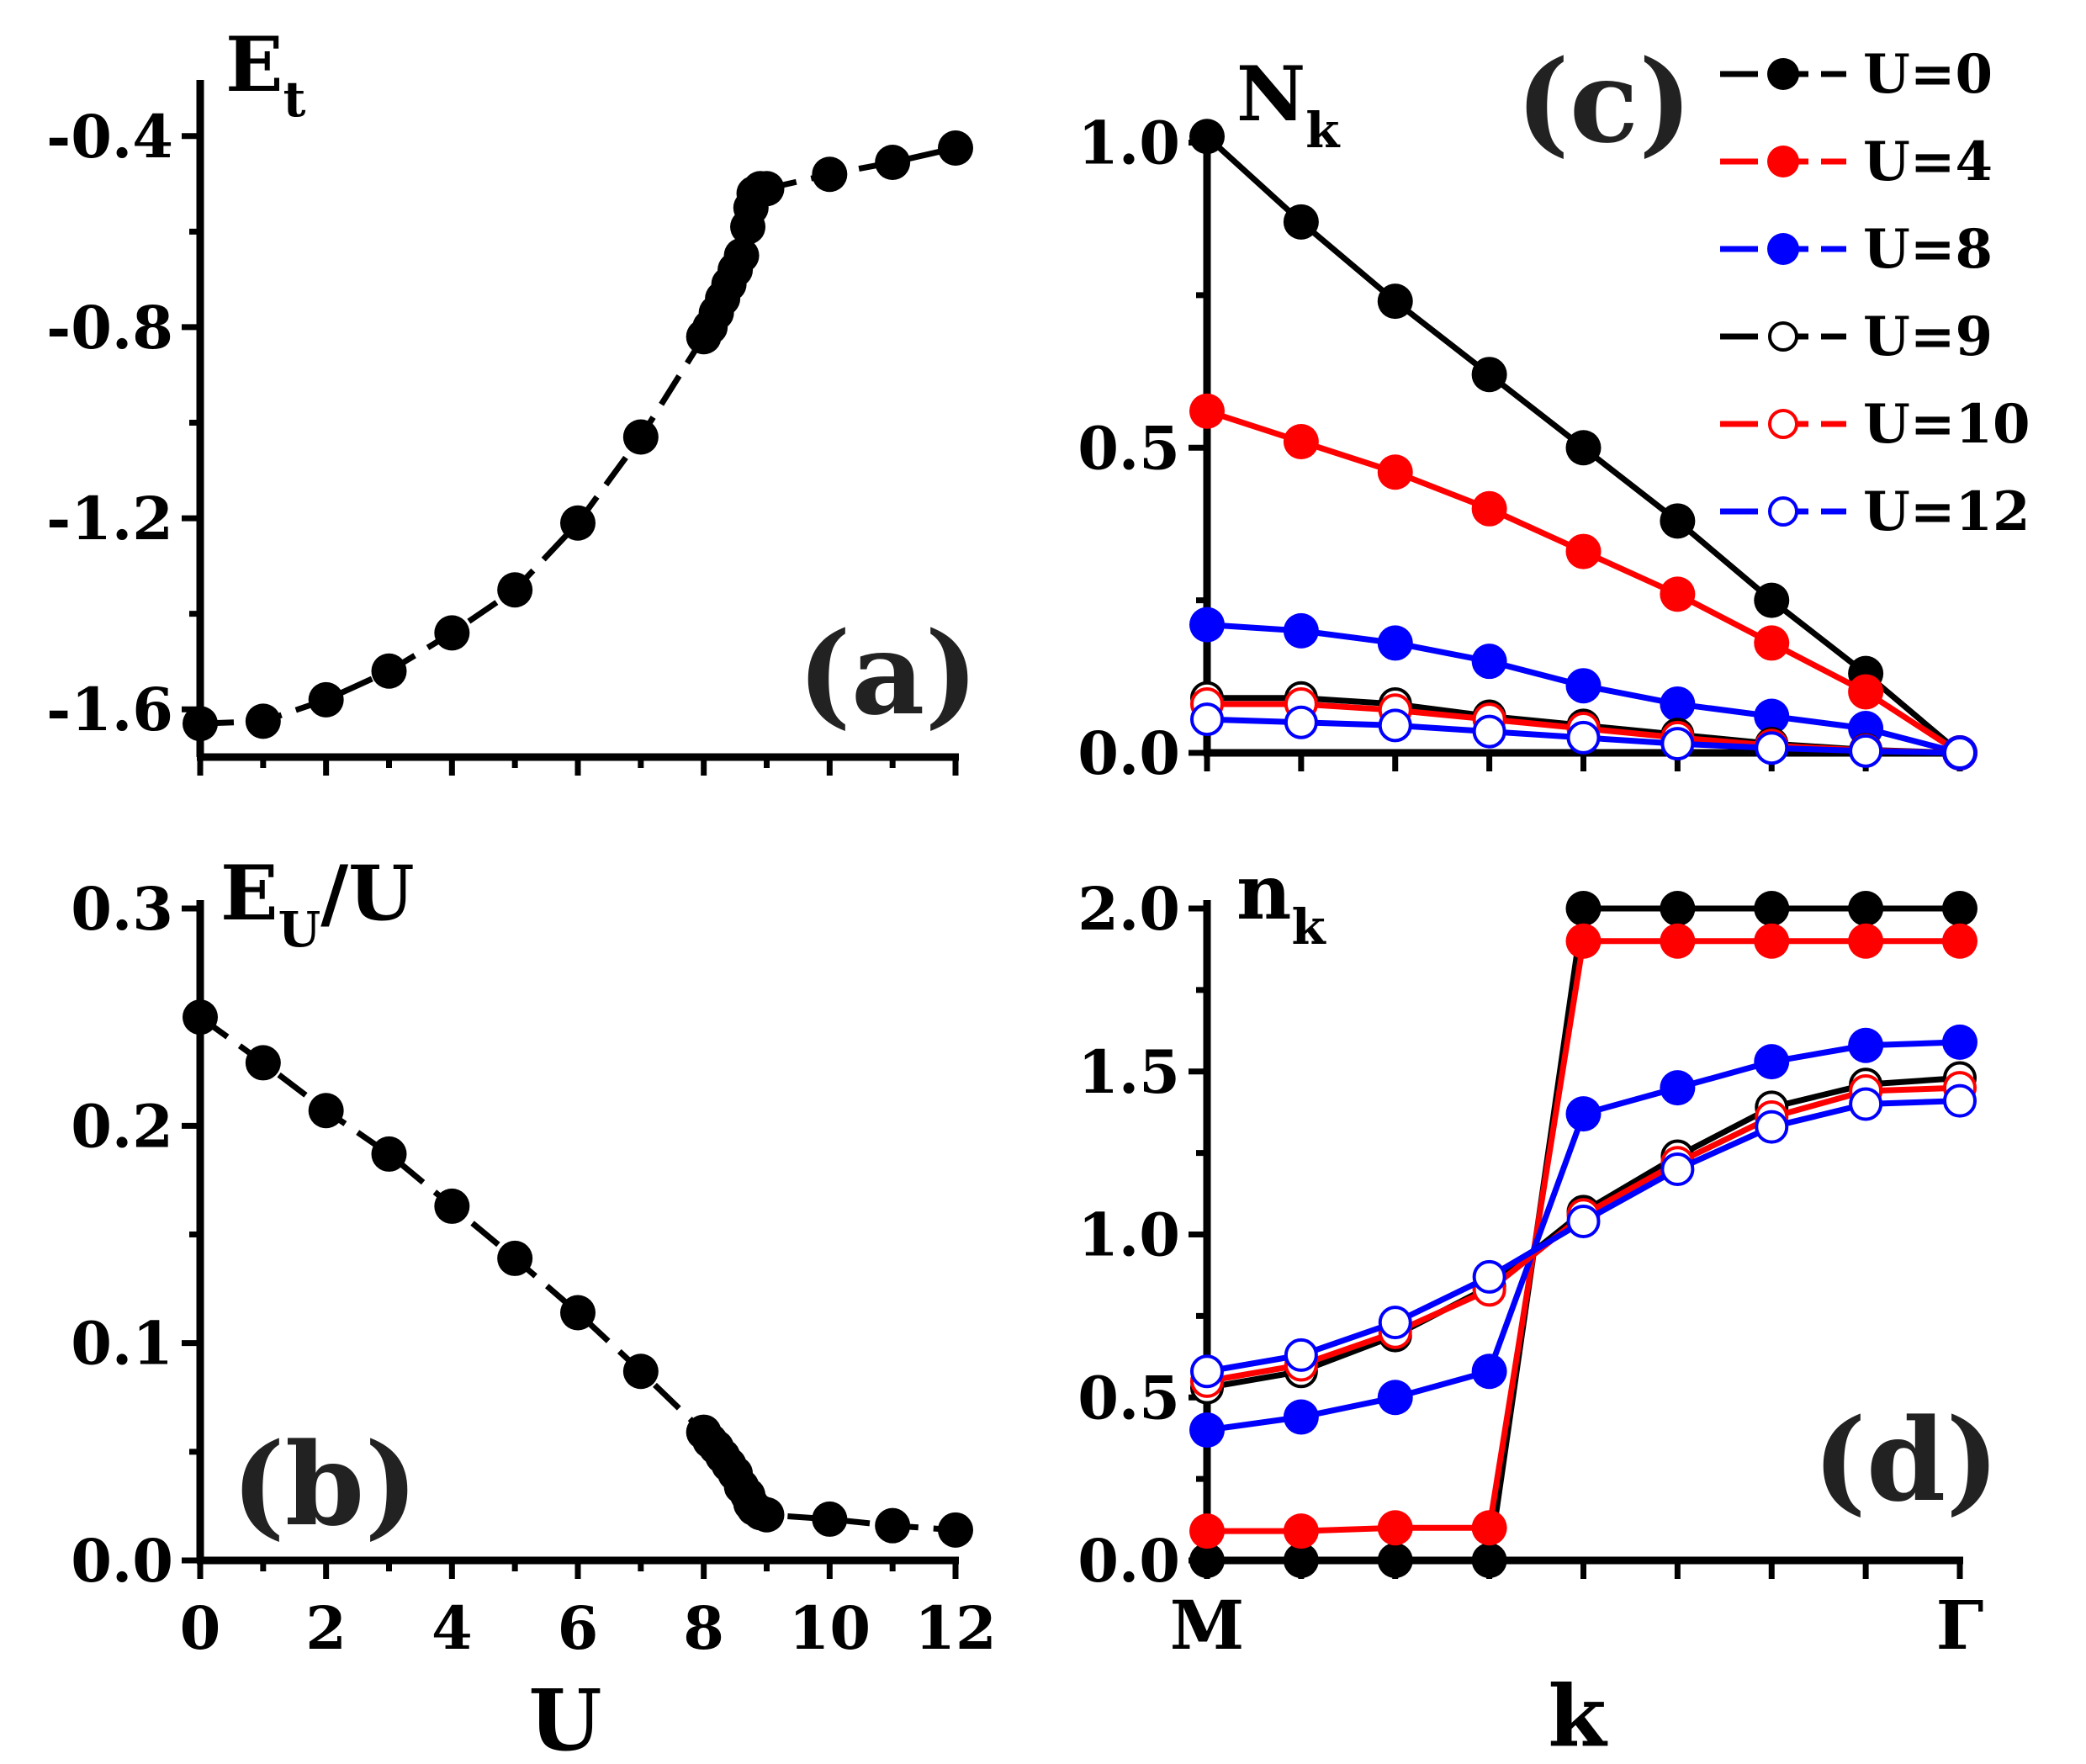 The height and width of the screenshot is (1764, 2086). I want to click on panel-d-xlabel: k, so click(1577, 1715).